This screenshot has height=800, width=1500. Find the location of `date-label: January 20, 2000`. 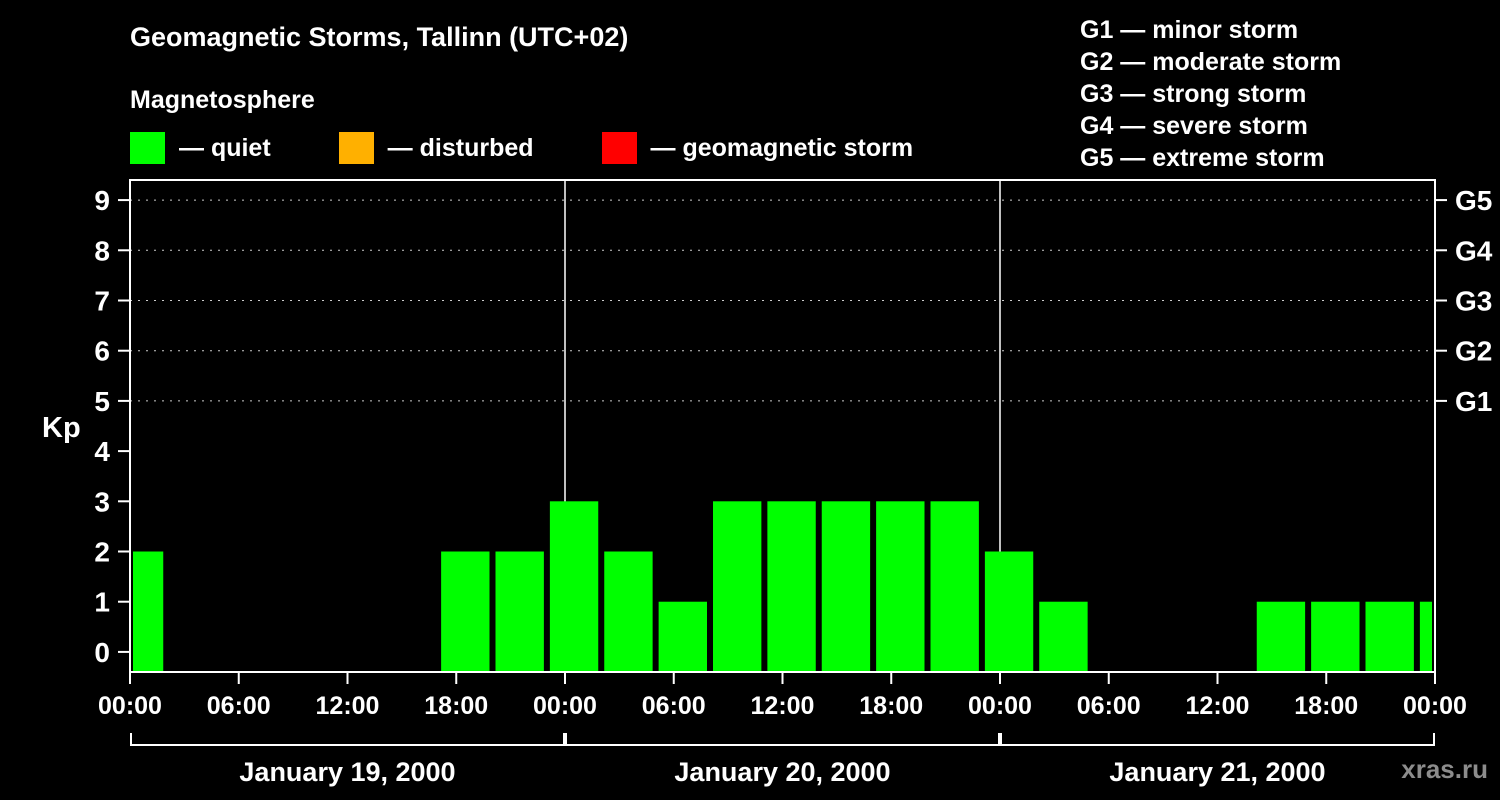

date-label: January 20, 2000 is located at coordinates (782, 772).